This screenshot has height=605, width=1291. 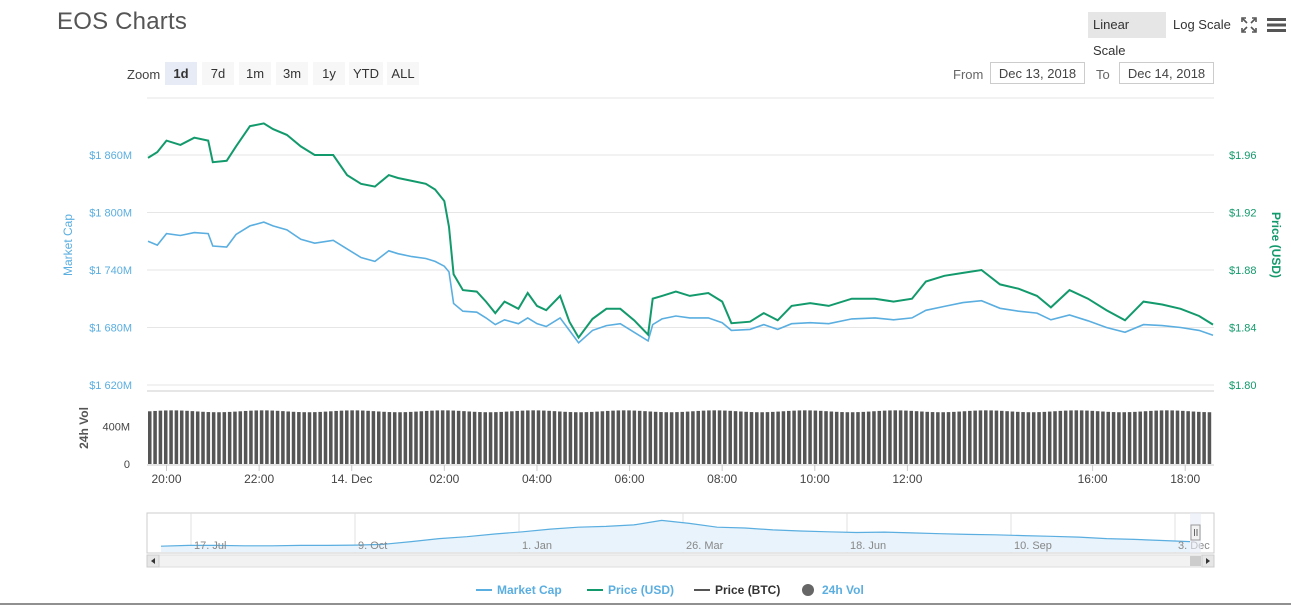 What do you see at coordinates (1195, 561) in the screenshot?
I see `scrollbar-thumb` at bounding box center [1195, 561].